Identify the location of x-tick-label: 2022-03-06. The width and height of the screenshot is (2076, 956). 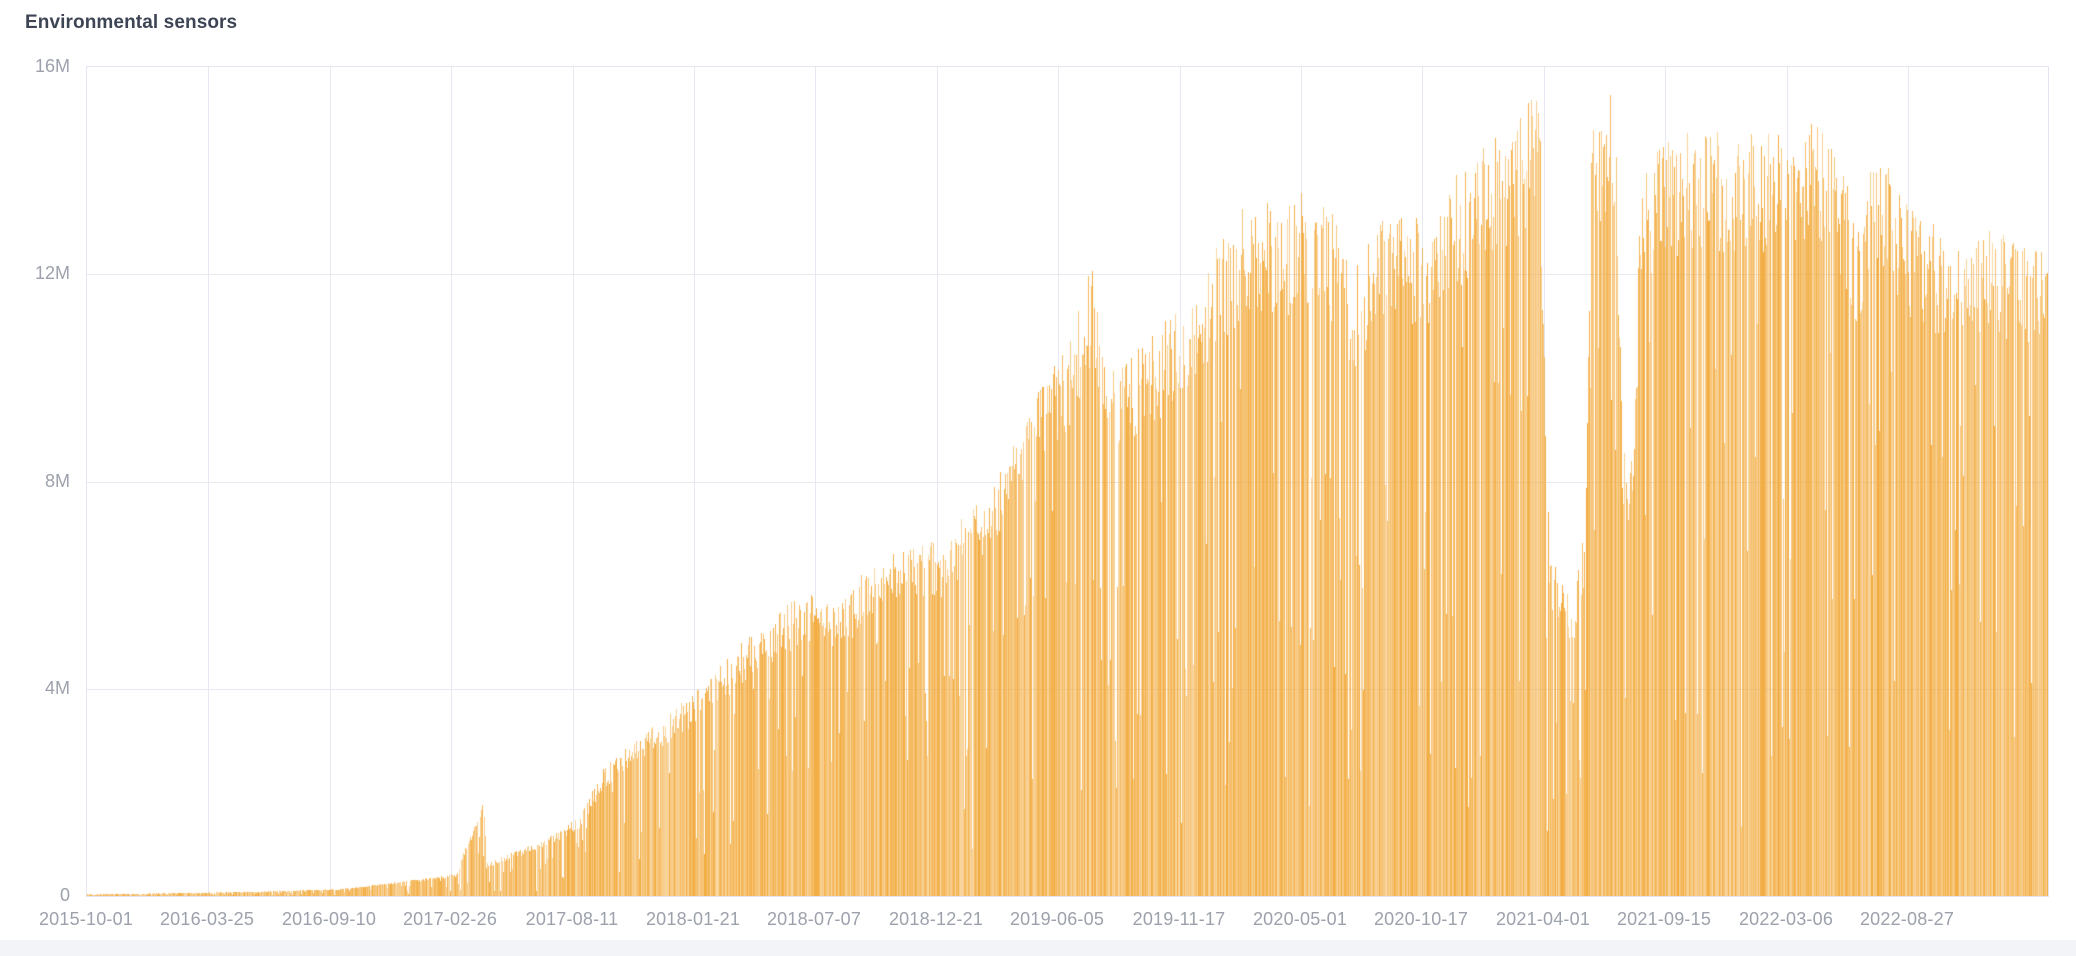
(1786, 919).